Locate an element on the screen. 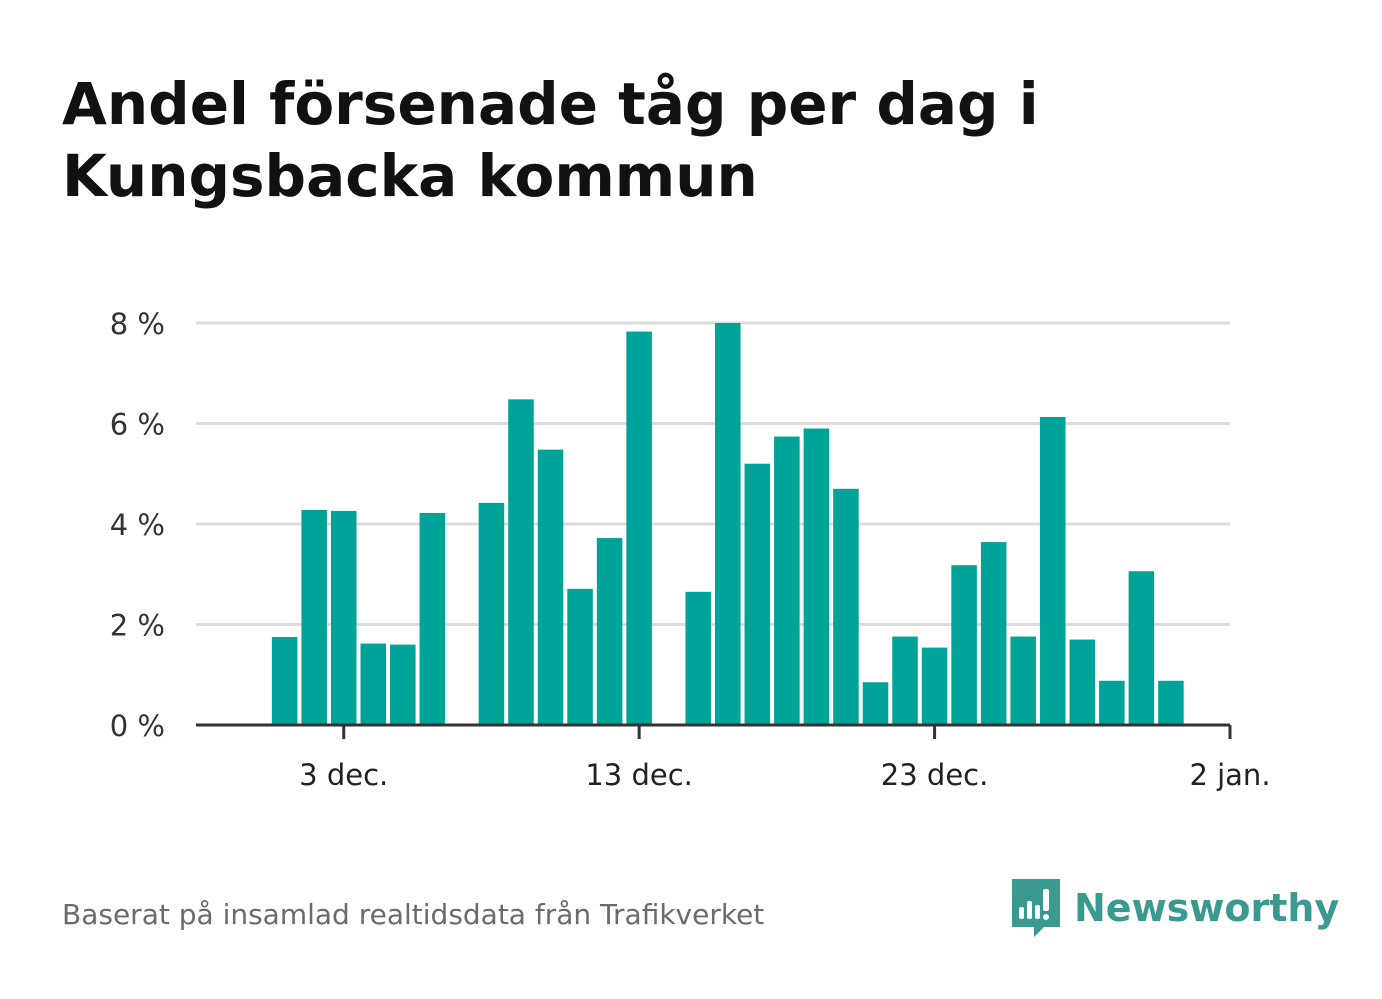  y-tick-label: 4 % is located at coordinates (137, 525).